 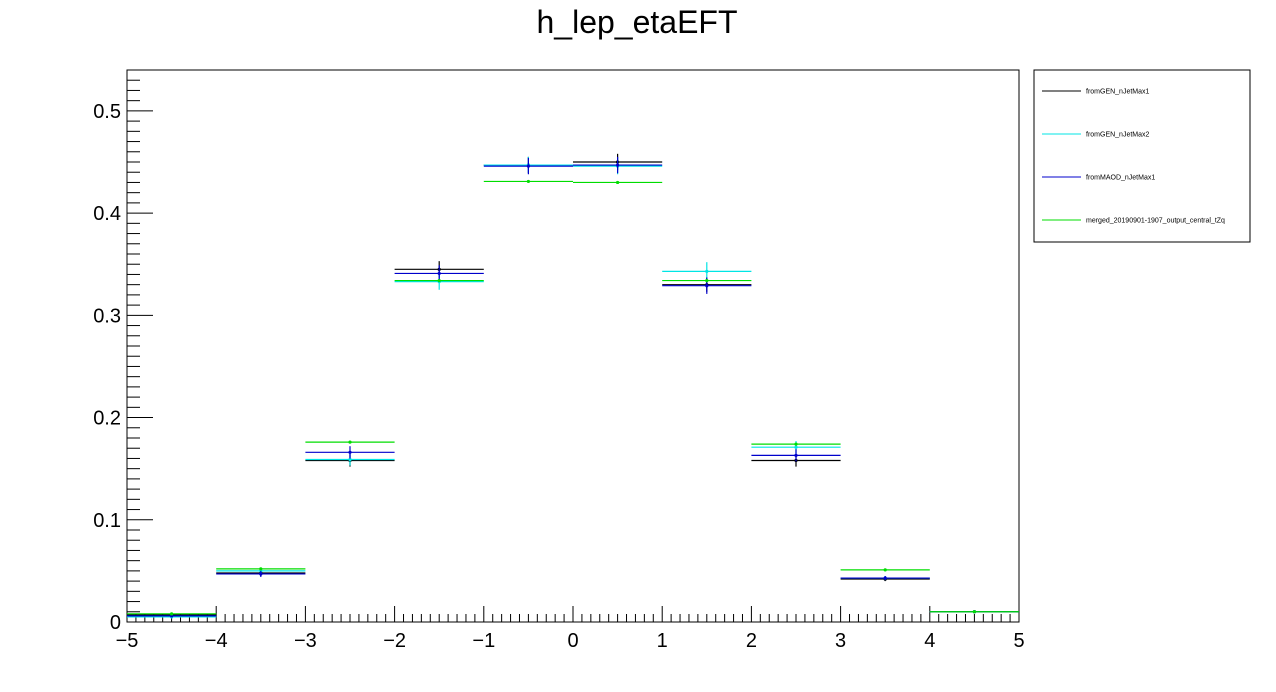 What do you see at coordinates (1155, 221) in the screenshot?
I see `legend-label: merged_20190901-1907_output_central_tZq` at bounding box center [1155, 221].